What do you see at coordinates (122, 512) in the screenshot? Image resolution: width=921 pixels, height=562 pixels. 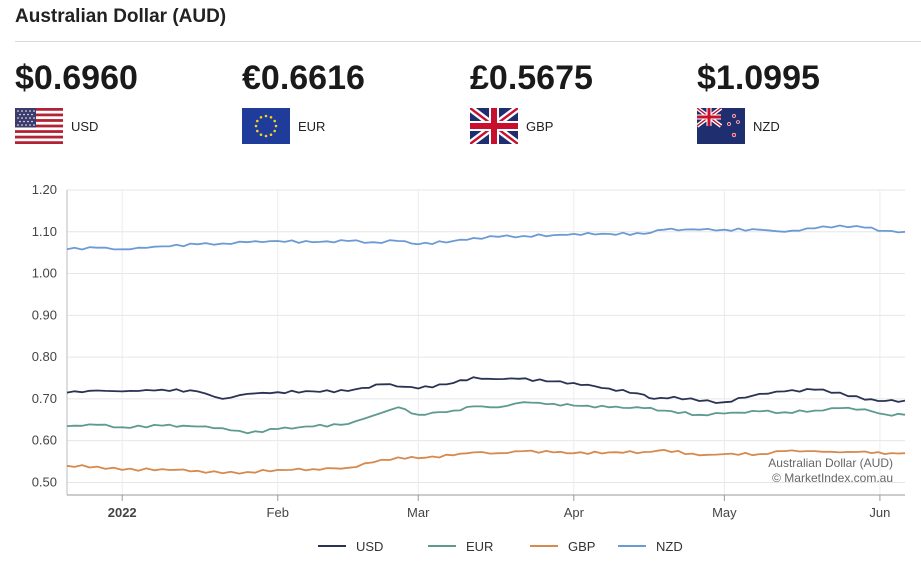 I see `x-tick-label: 2022` at bounding box center [122, 512].